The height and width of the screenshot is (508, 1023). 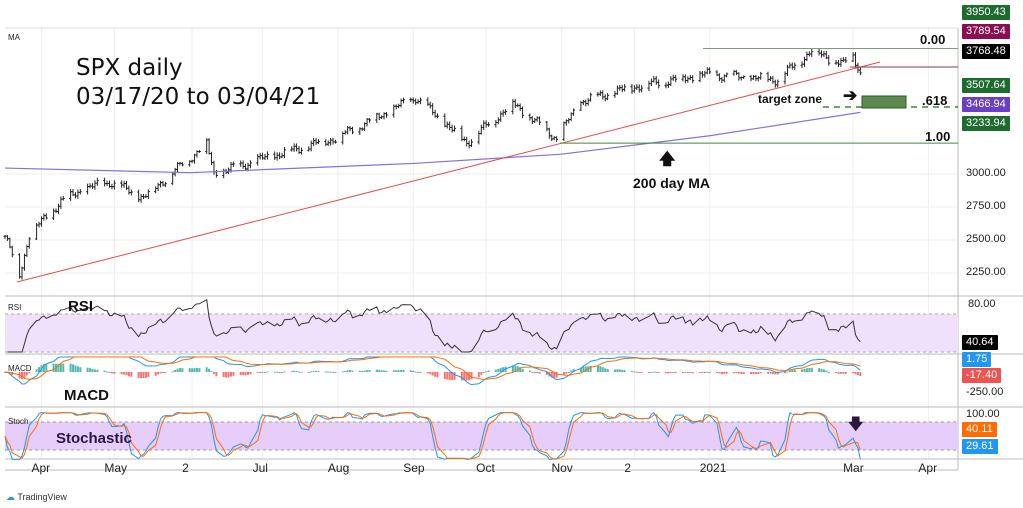 What do you see at coordinates (935, 100) in the screenshot?
I see `fib-618: .618` at bounding box center [935, 100].